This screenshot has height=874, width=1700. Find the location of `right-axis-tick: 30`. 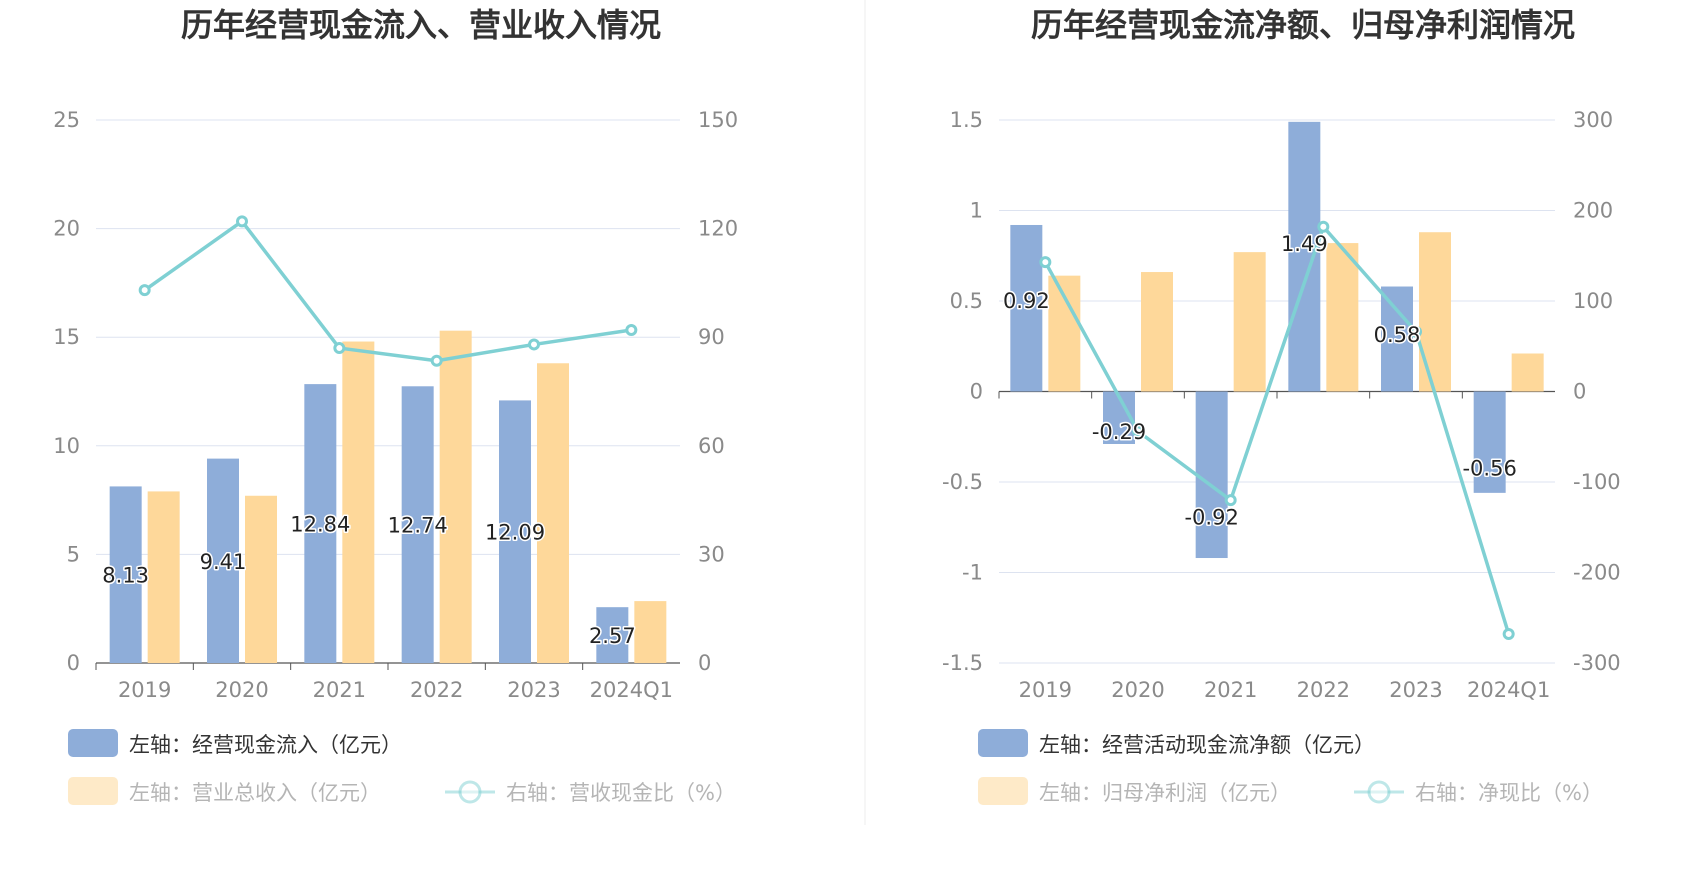

right-axis-tick: 30 is located at coordinates (711, 554).